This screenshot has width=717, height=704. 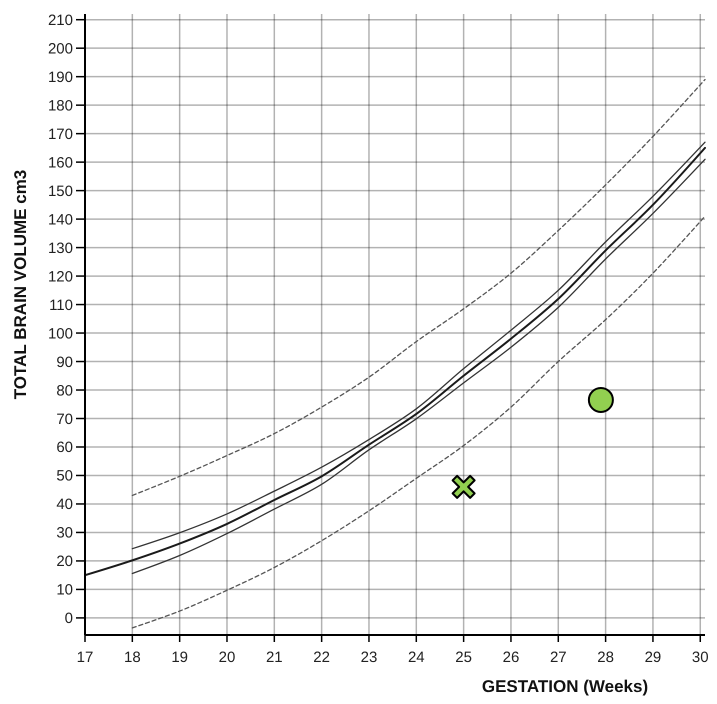 I want to click on y-tick-label: 20, so click(x=64, y=561).